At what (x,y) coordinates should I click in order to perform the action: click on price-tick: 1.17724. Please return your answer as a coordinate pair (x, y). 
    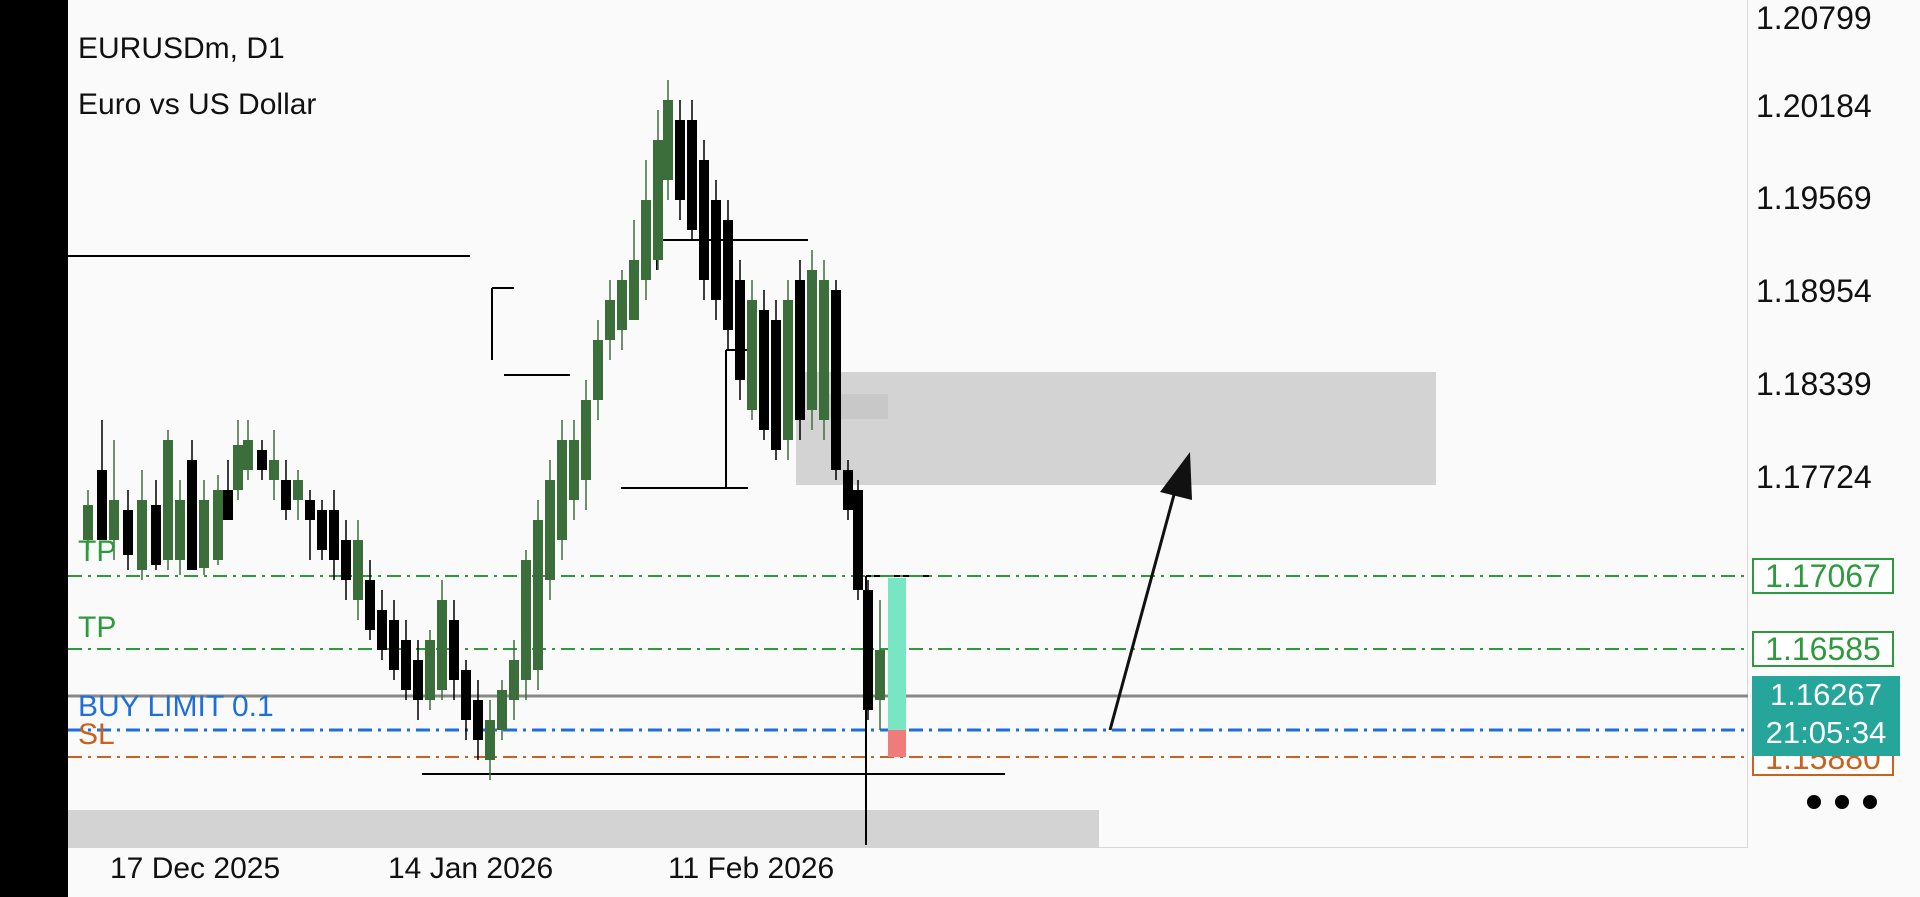
    Looking at the image, I should click on (1814, 477).